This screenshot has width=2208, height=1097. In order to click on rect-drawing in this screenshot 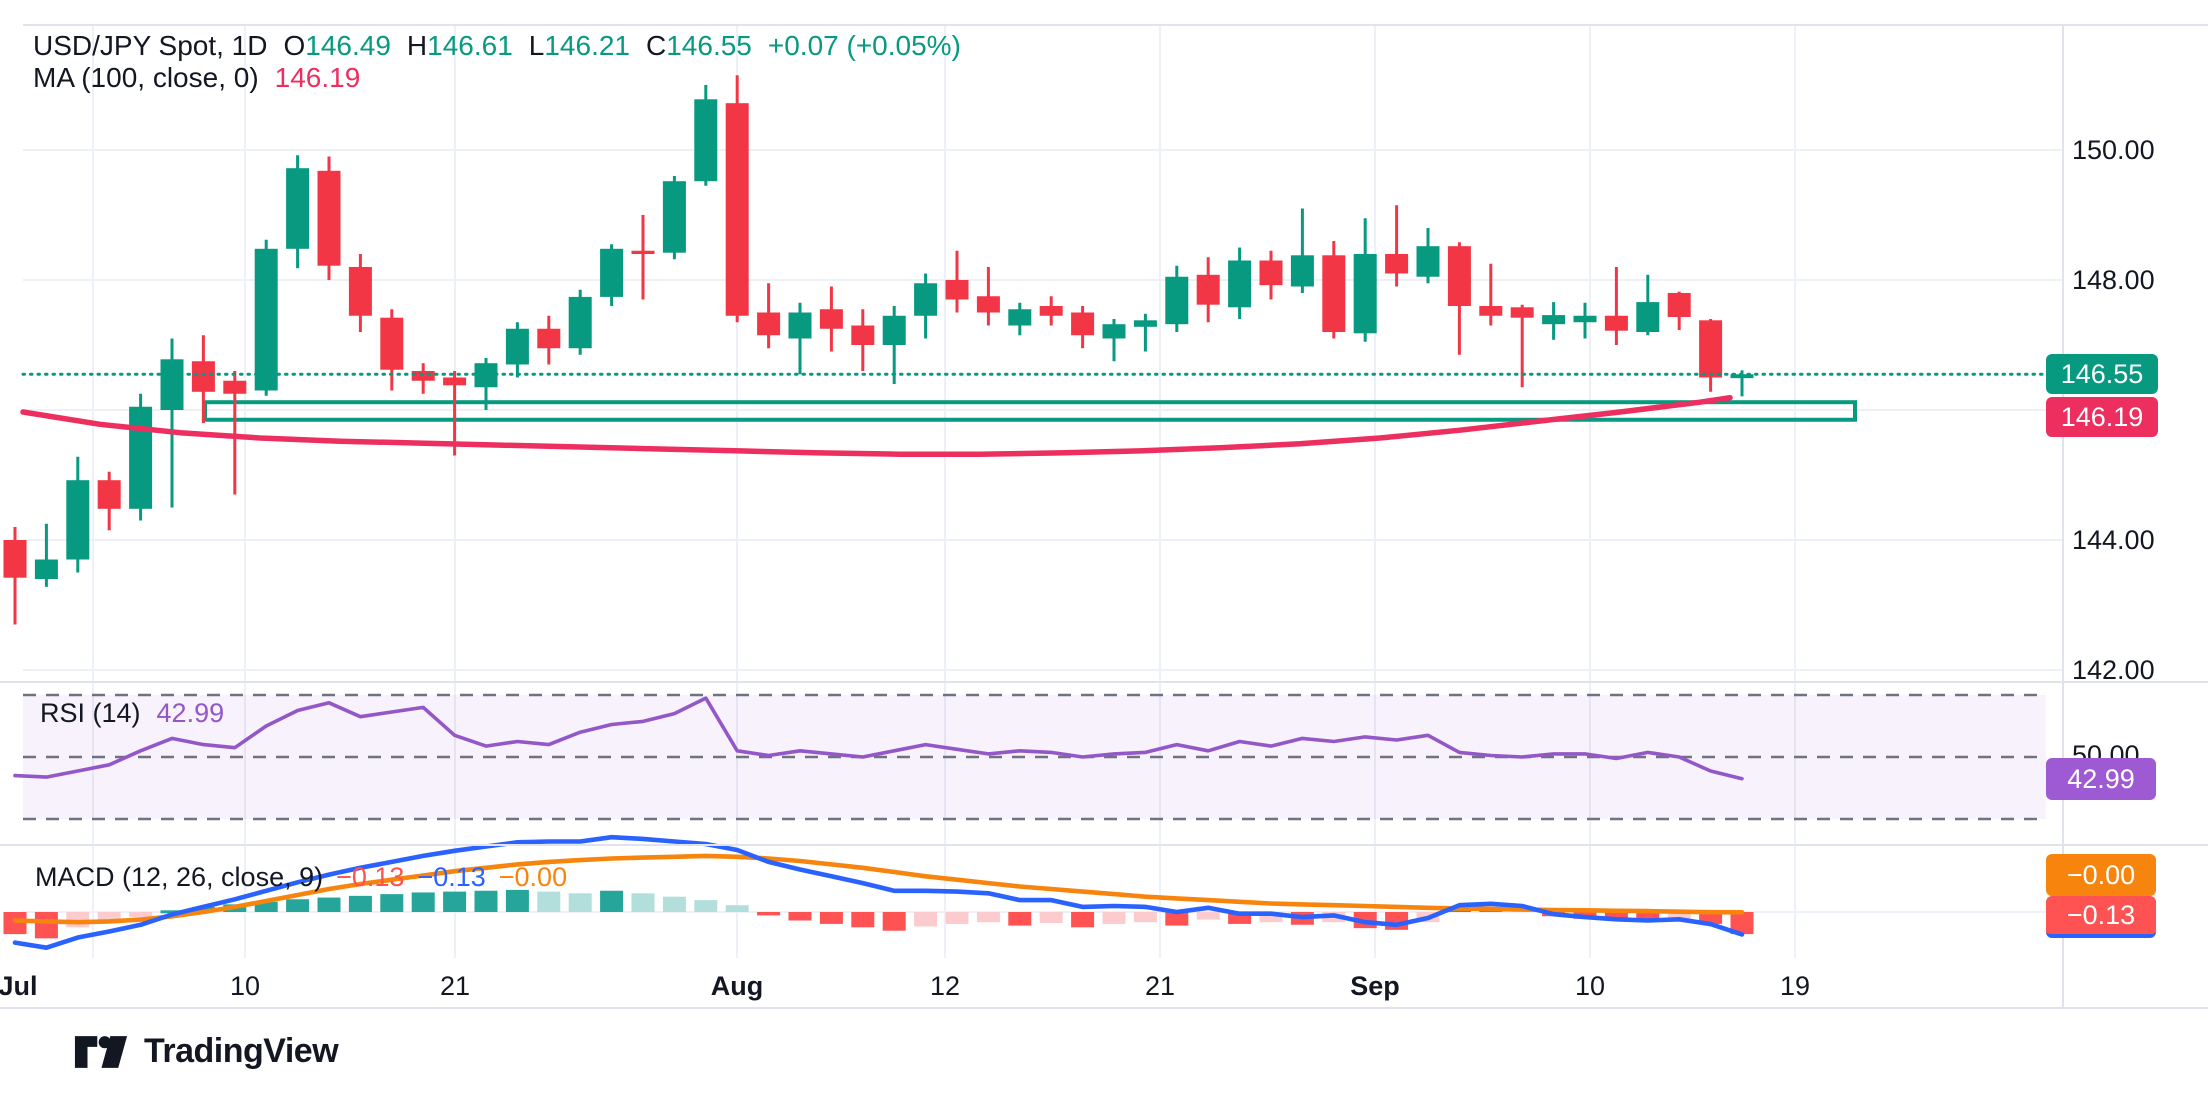, I will do `click(1030, 411)`.